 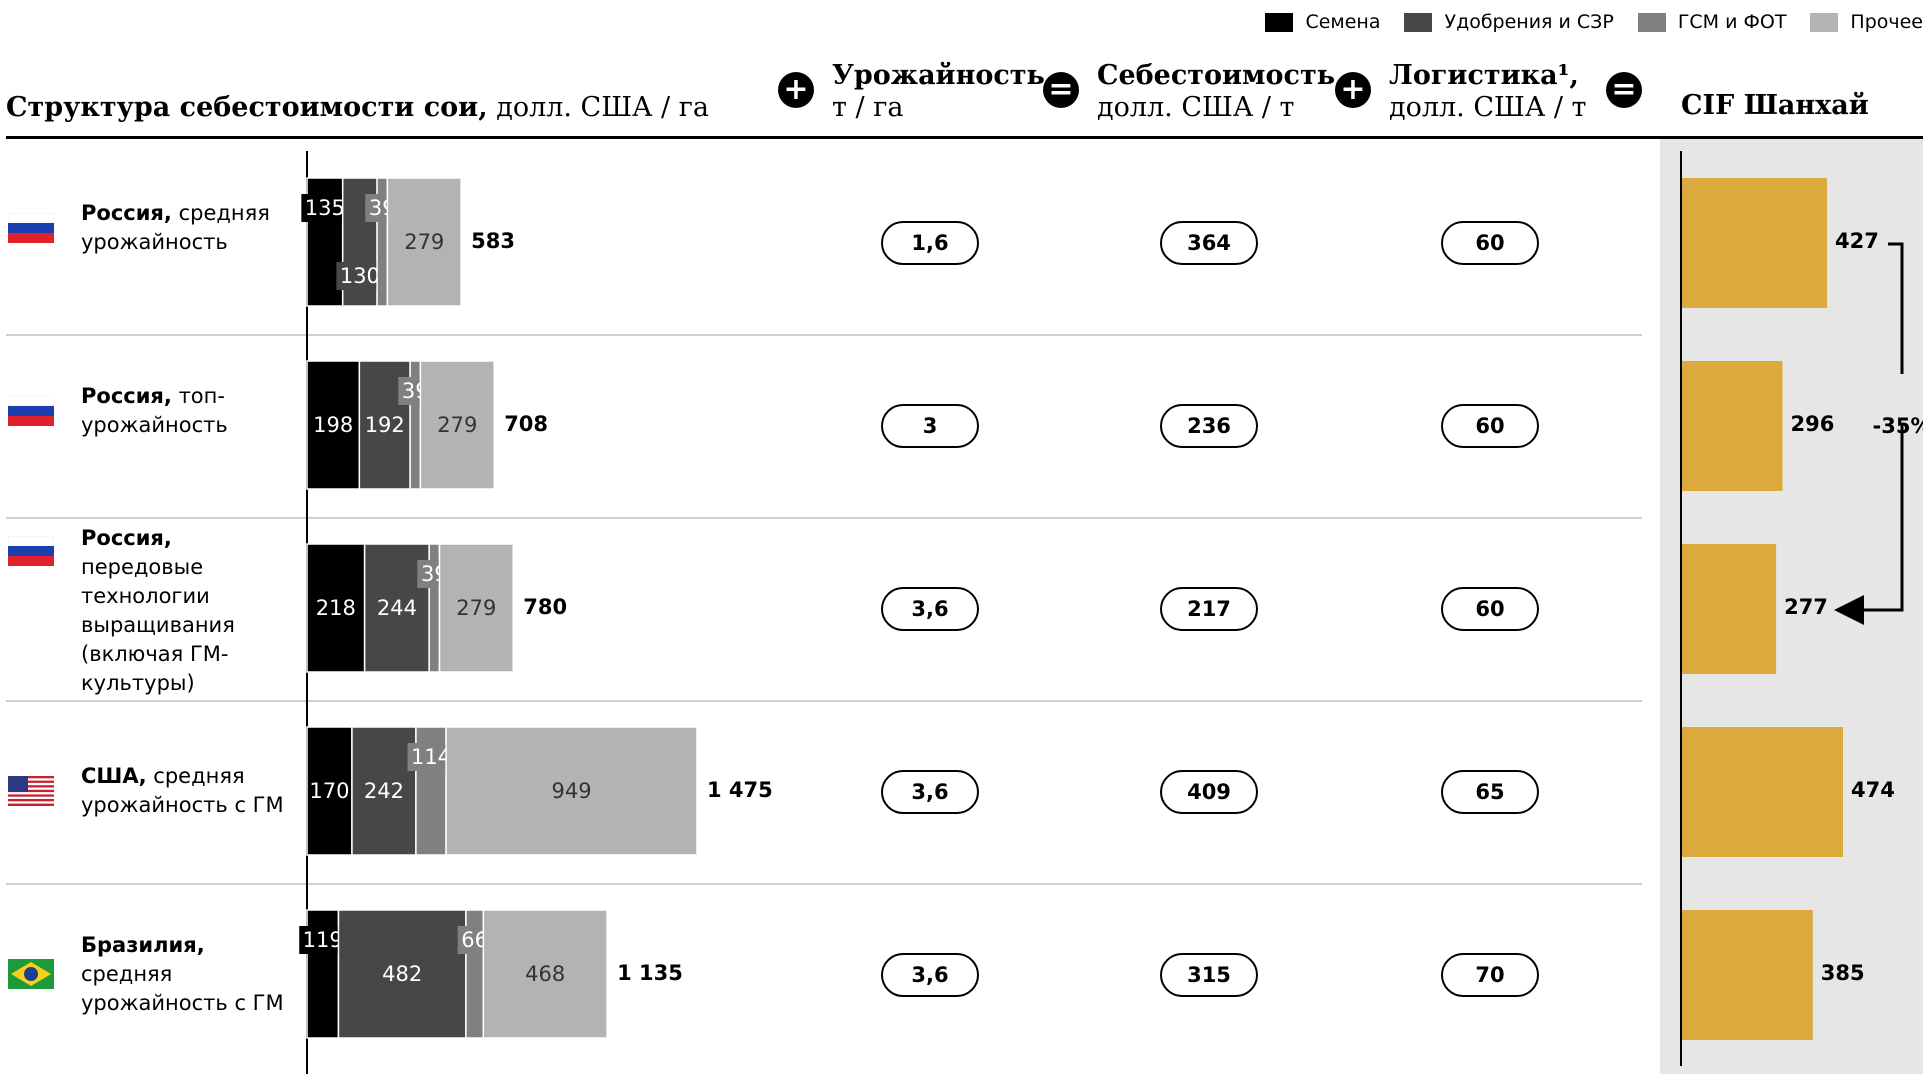 What do you see at coordinates (114, 776) in the screenshot?
I see `row-name-bold: США,` at bounding box center [114, 776].